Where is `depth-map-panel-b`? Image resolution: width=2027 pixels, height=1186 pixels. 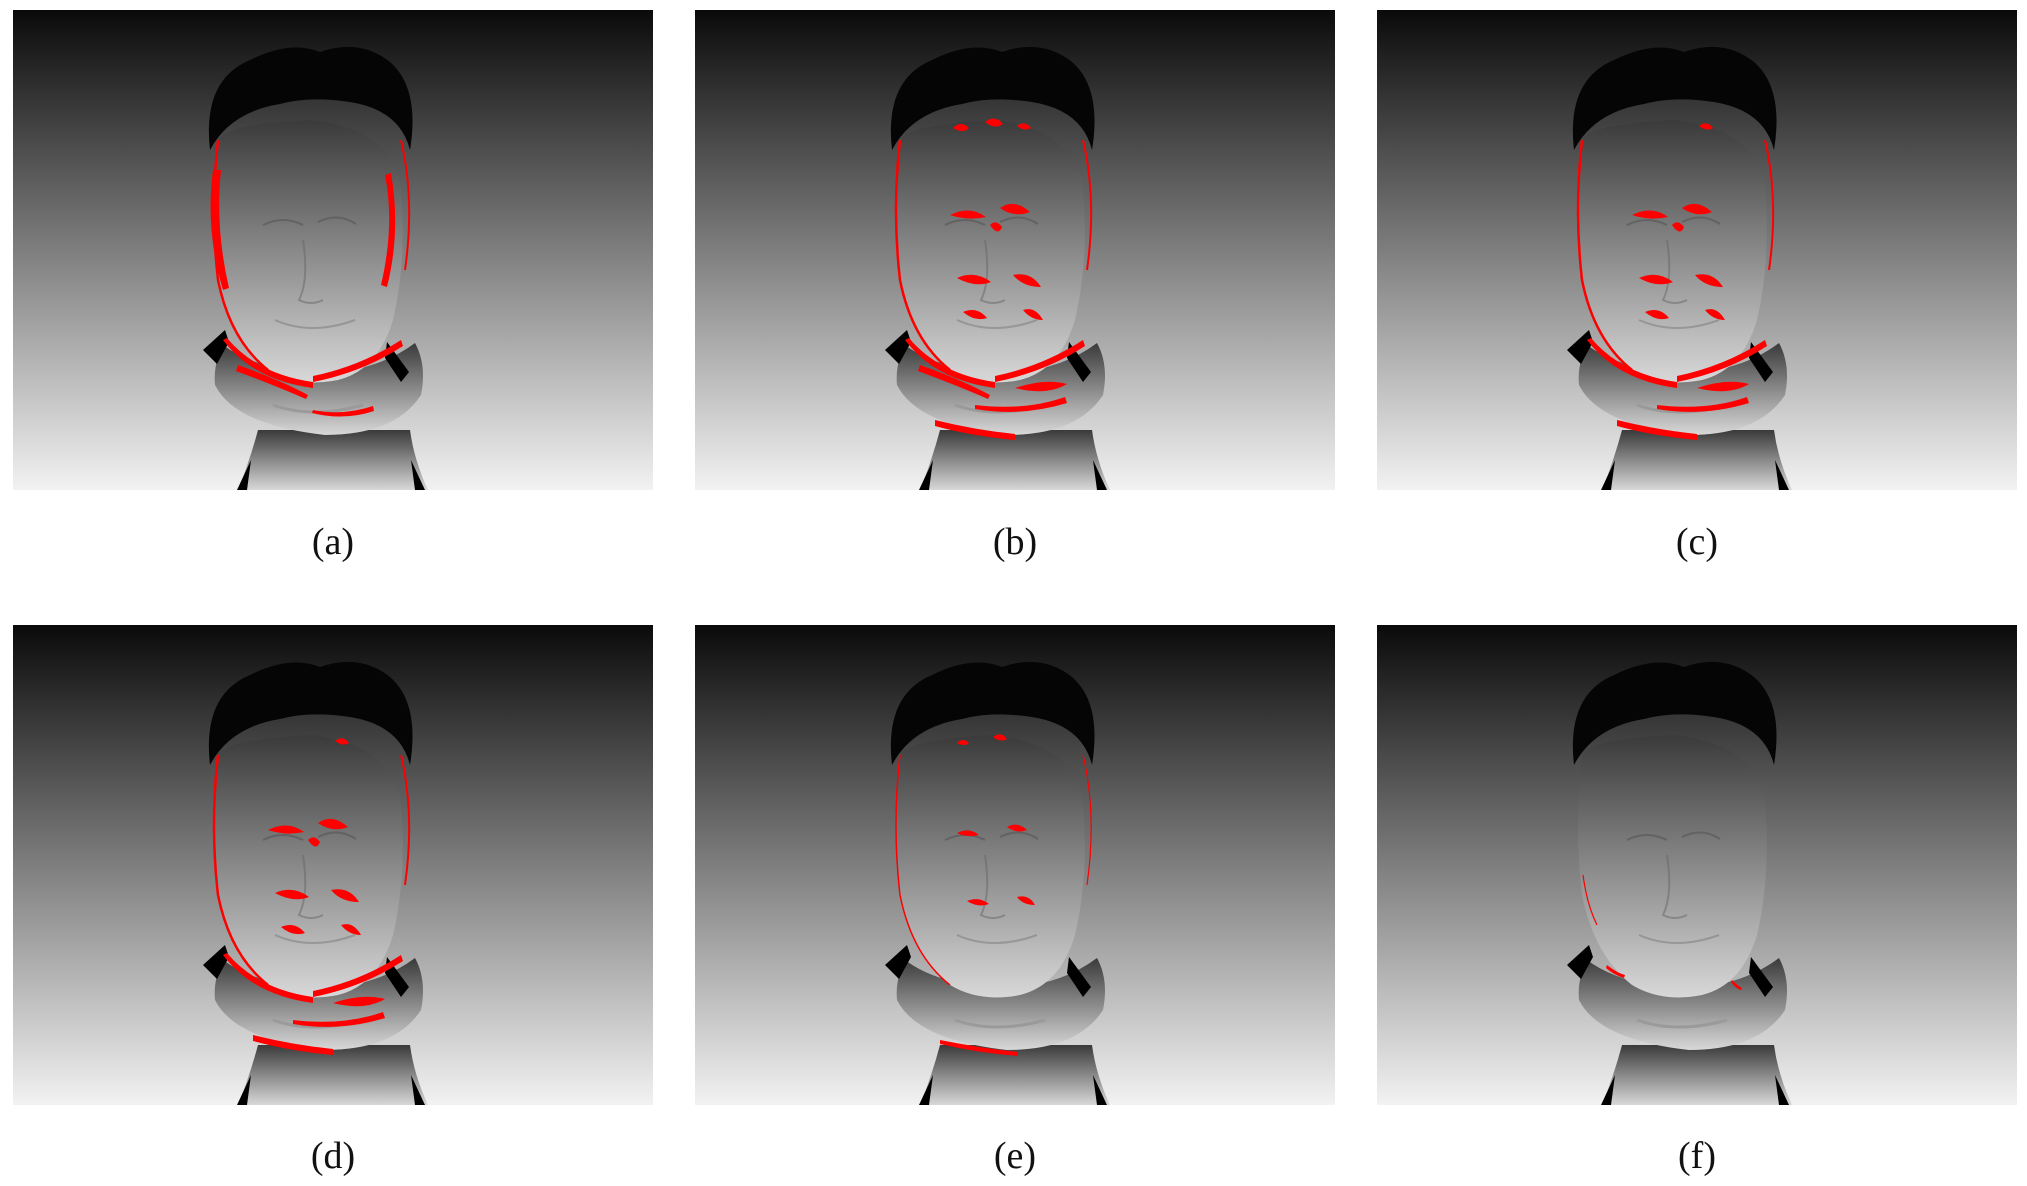
depth-map-panel-b is located at coordinates (1015, 250).